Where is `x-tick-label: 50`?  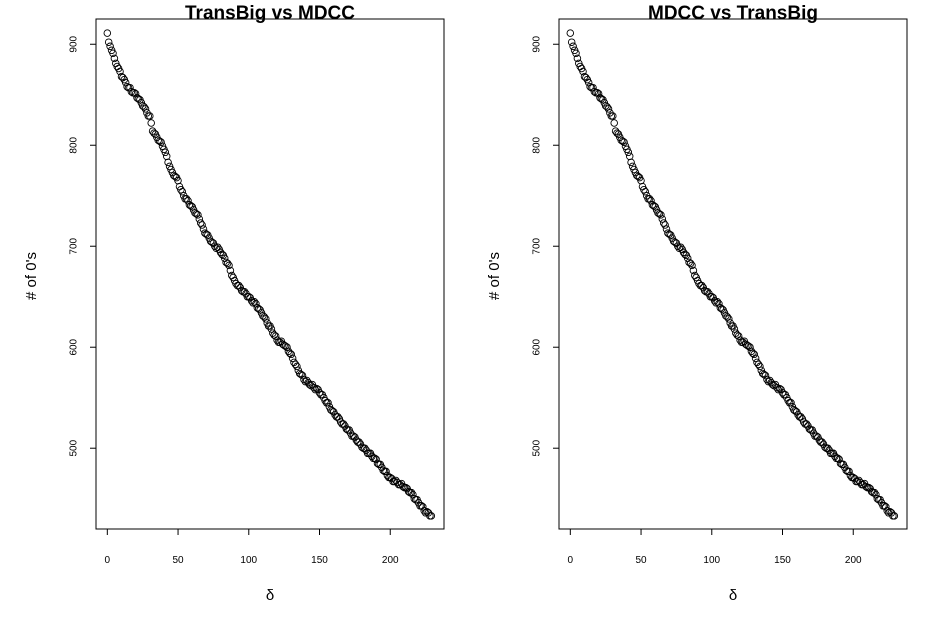 x-tick-label: 50 is located at coordinates (641, 560).